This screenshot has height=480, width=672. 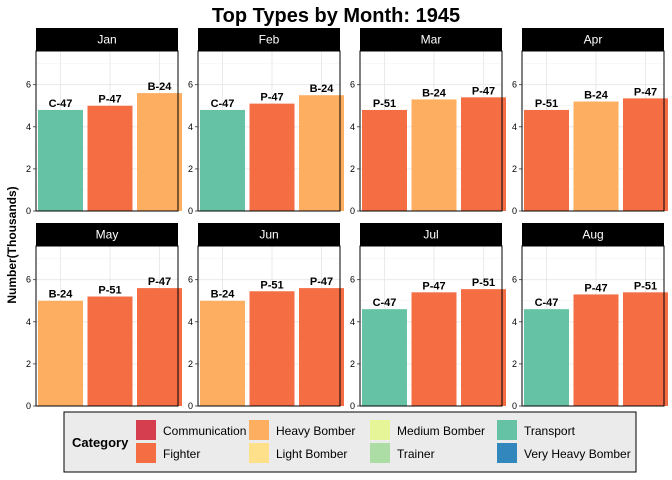 I want to click on facet-strip-label: Mar, so click(x=431, y=40).